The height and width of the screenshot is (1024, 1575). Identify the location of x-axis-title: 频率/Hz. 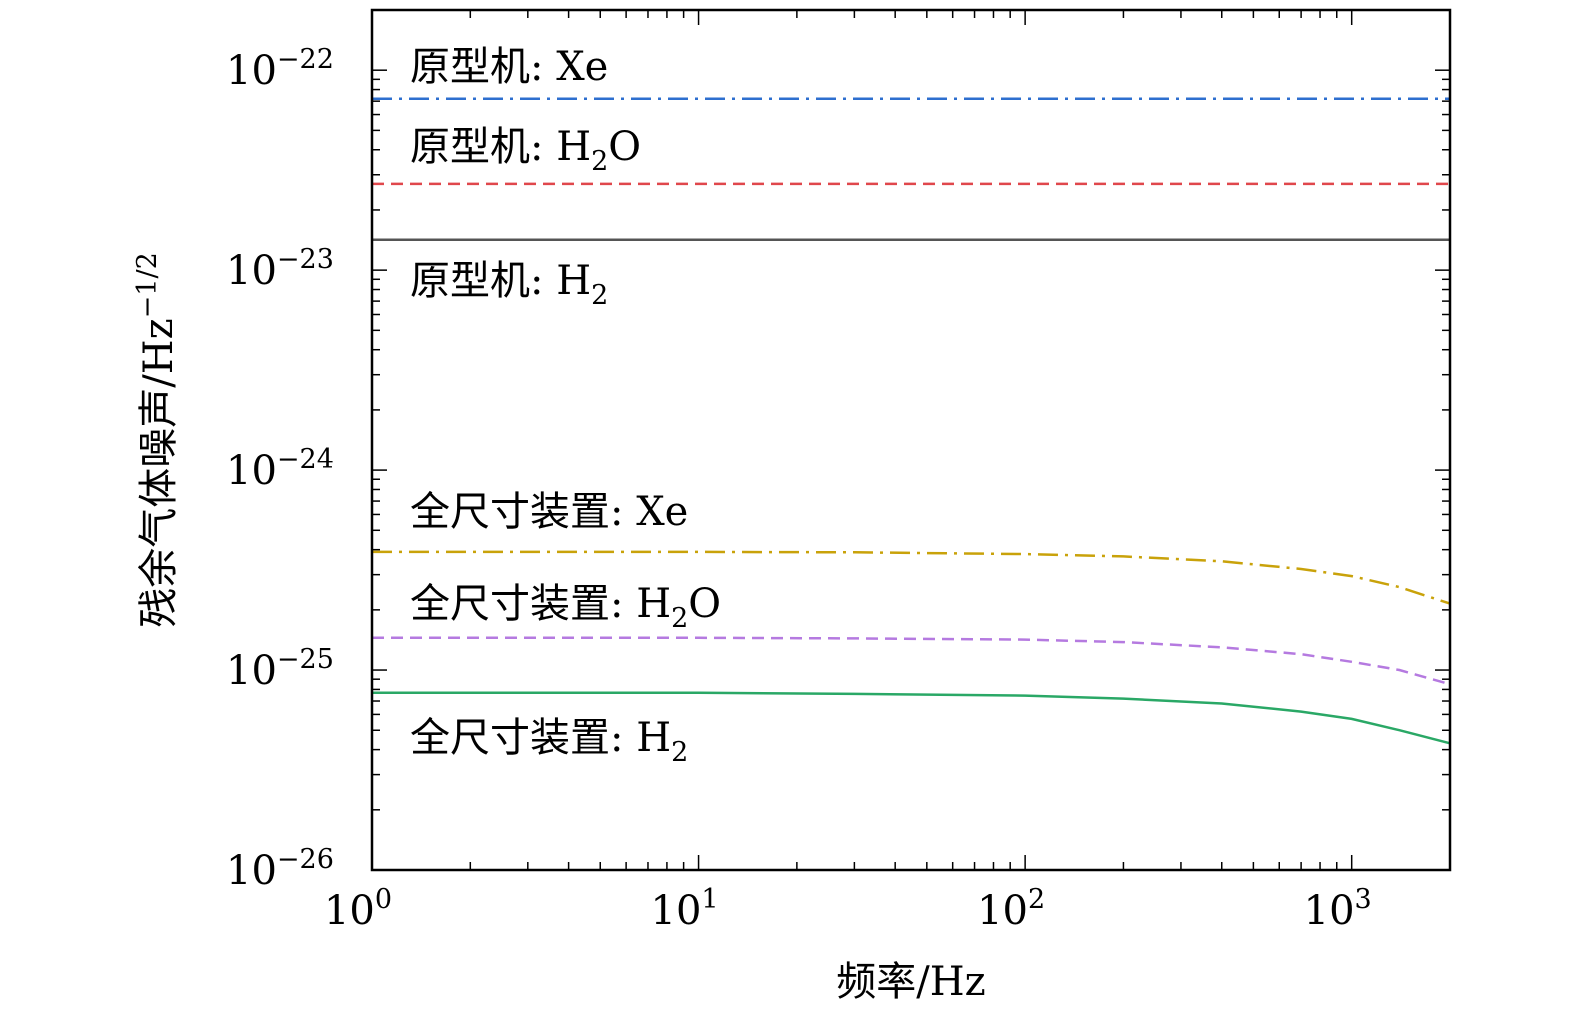
(910, 982).